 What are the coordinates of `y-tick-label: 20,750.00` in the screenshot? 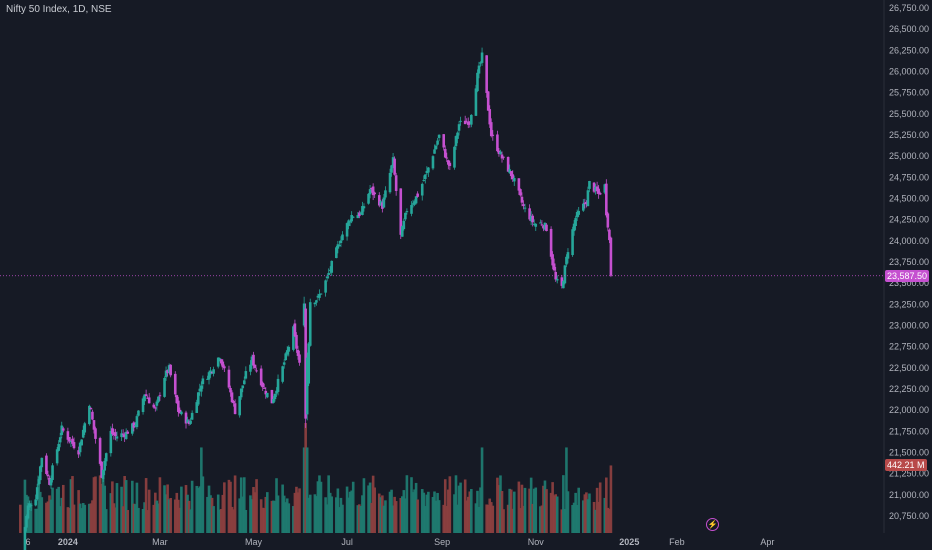 It's located at (909, 516).